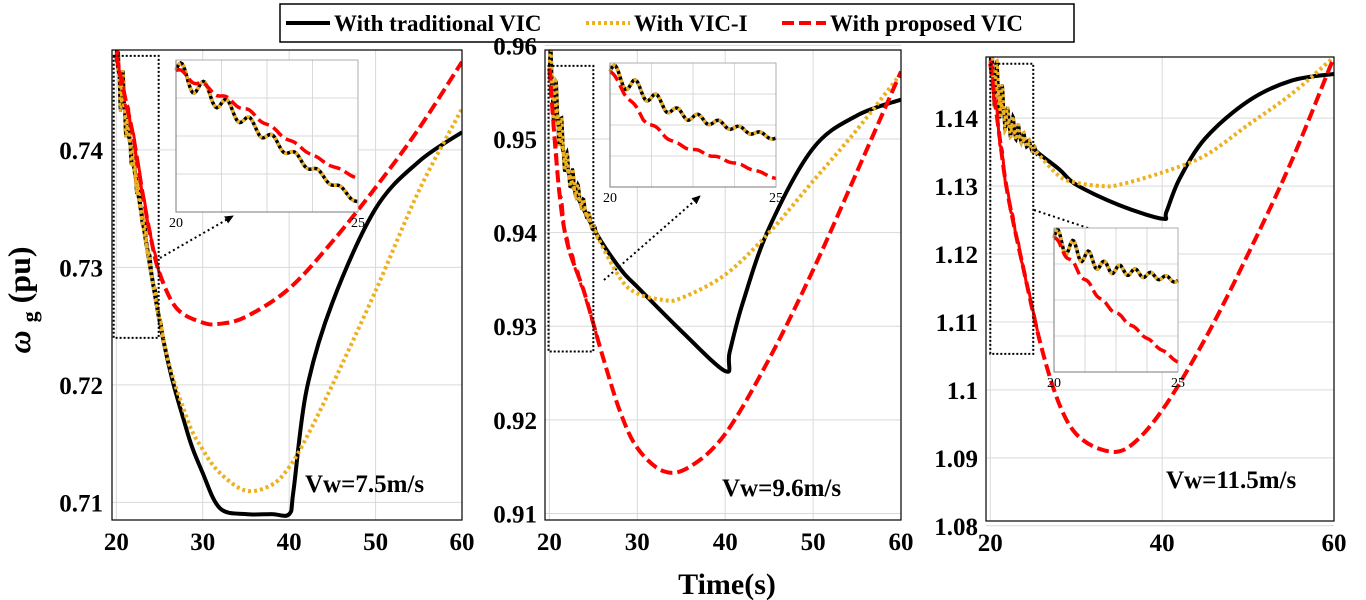  I want to click on legend-box, so click(677, 23).